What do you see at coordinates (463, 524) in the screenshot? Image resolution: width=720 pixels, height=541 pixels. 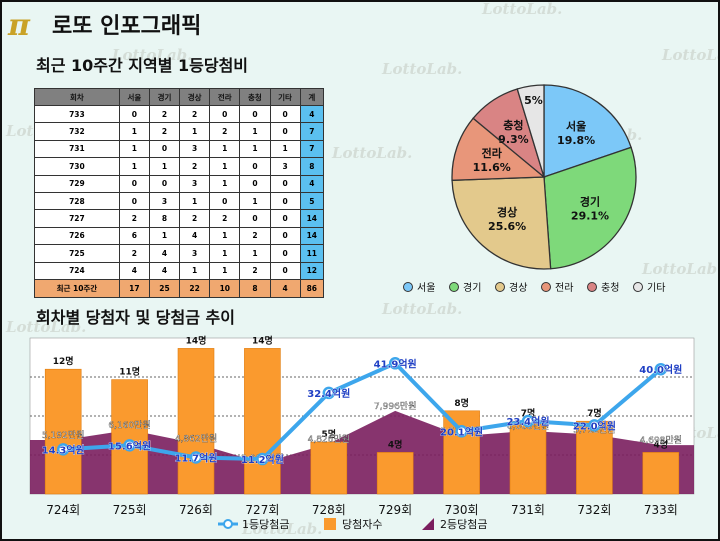 I see `legend-label: 2등당첨금` at bounding box center [463, 524].